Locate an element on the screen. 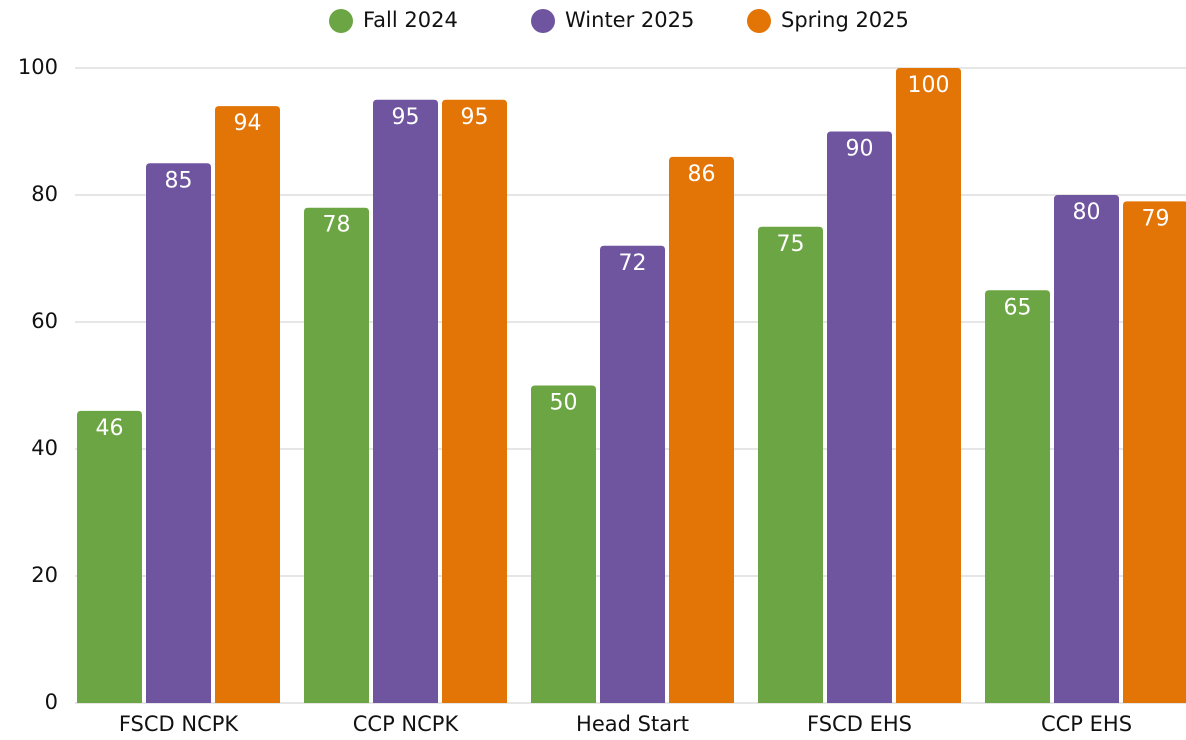  x-tick-label: CCP EHS is located at coordinates (1086, 724).